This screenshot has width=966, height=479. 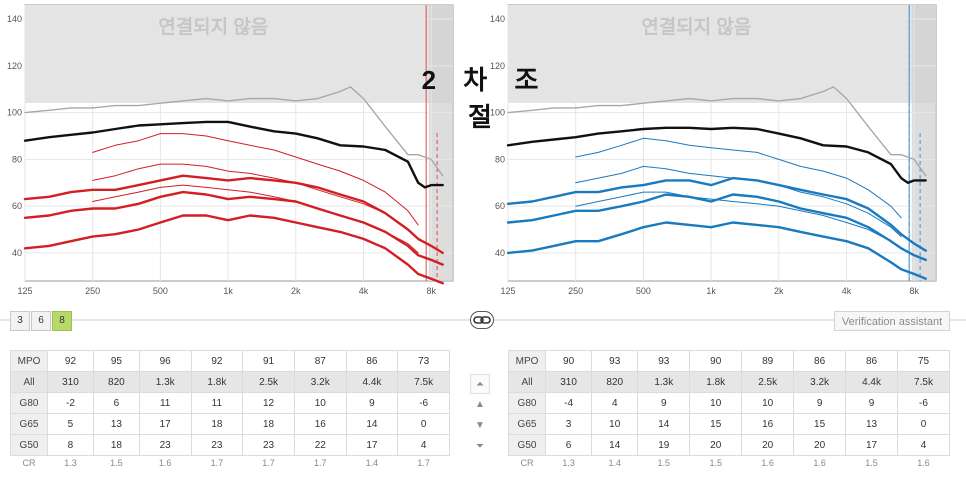 What do you see at coordinates (768, 361) in the screenshot?
I see `mpo-cell: 89` at bounding box center [768, 361].